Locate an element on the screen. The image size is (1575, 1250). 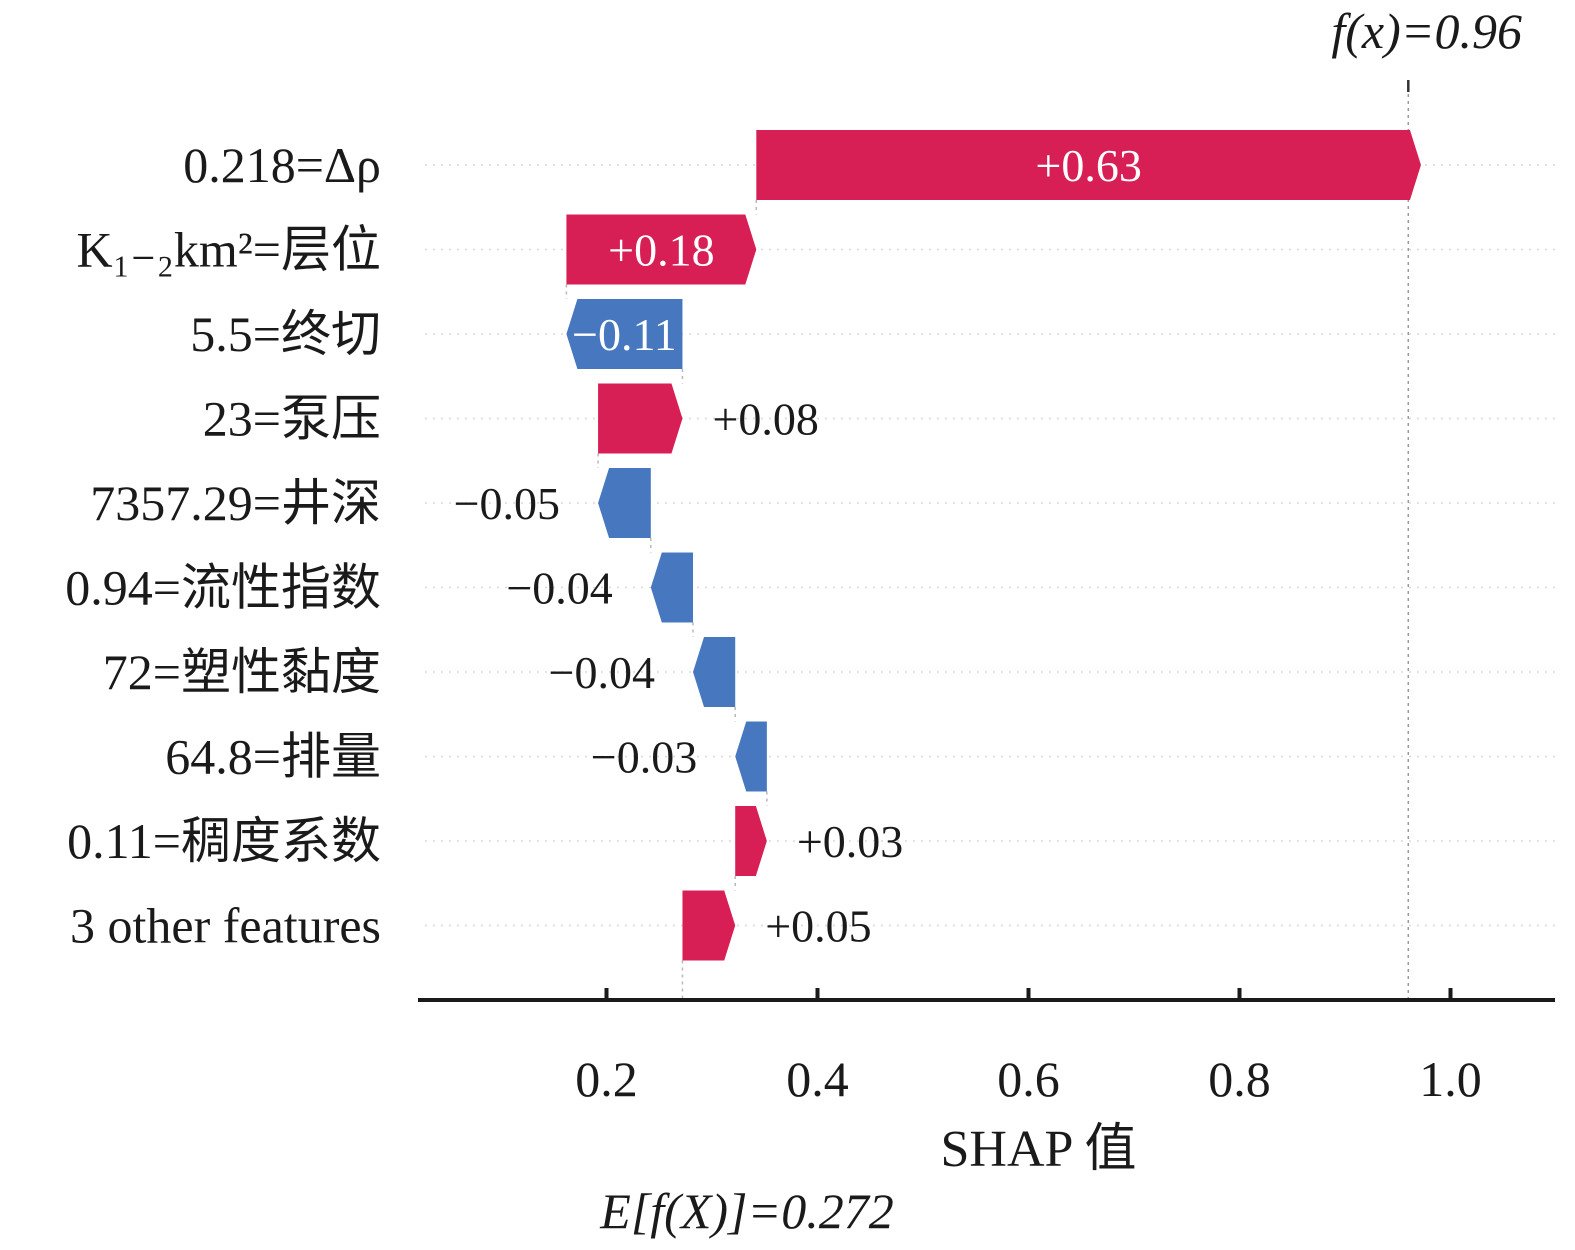
x-tick-label: 0.6 is located at coordinates (1028, 1079).